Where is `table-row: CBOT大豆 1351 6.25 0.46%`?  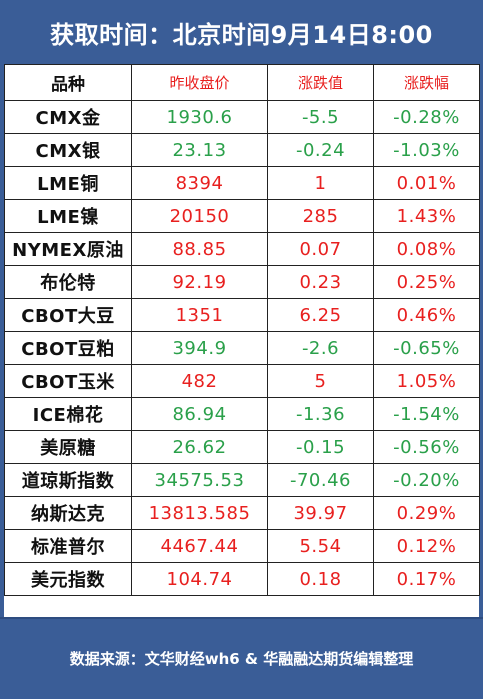
table-row: CBOT大豆 1351 6.25 0.46% is located at coordinates (242, 315).